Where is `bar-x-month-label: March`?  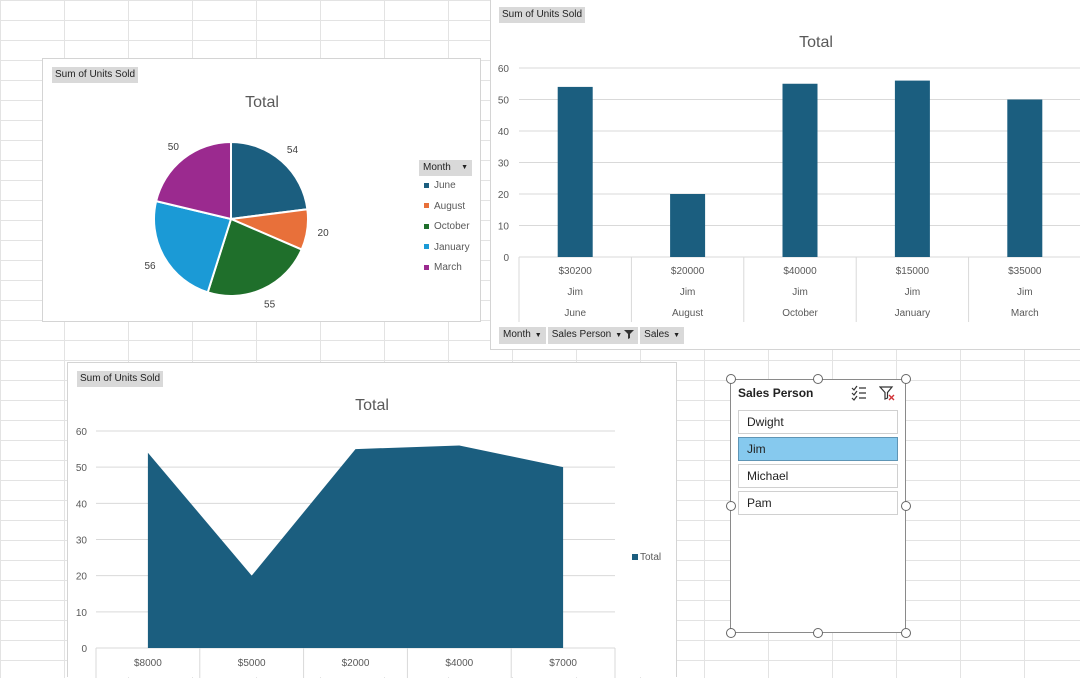 bar-x-month-label: March is located at coordinates (1025, 313).